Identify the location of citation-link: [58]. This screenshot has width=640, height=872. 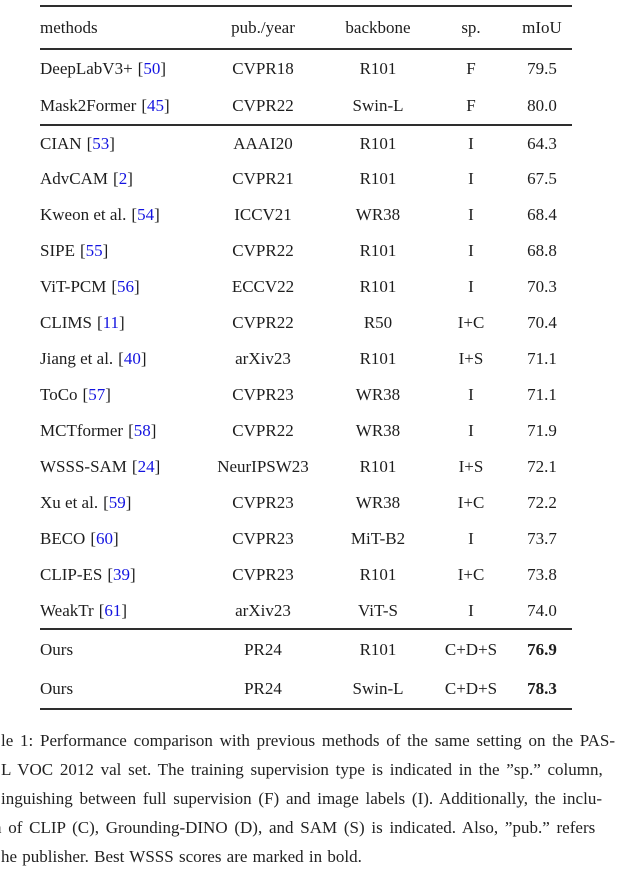
(142, 430).